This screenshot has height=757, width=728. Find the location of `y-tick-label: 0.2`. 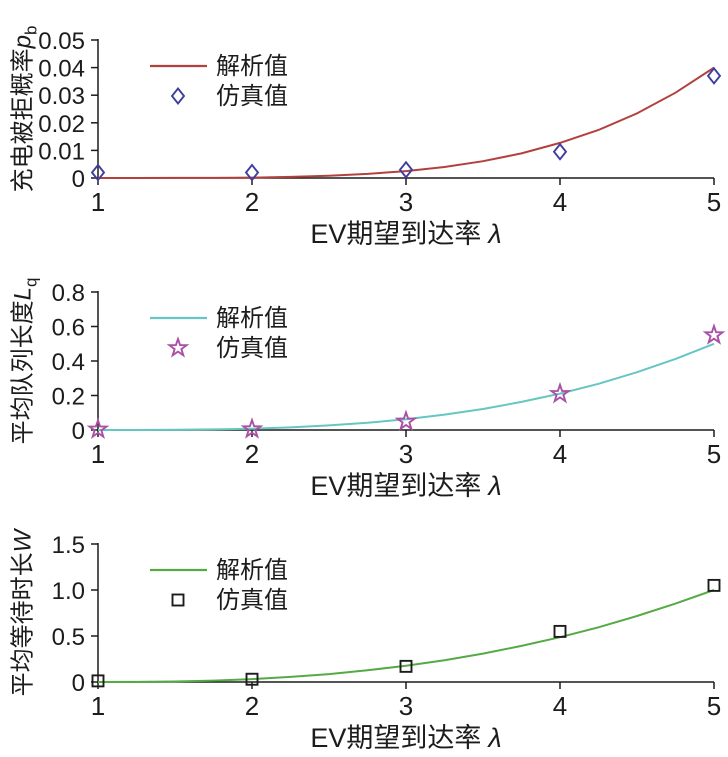

y-tick-label: 0.2 is located at coordinates (68, 397).